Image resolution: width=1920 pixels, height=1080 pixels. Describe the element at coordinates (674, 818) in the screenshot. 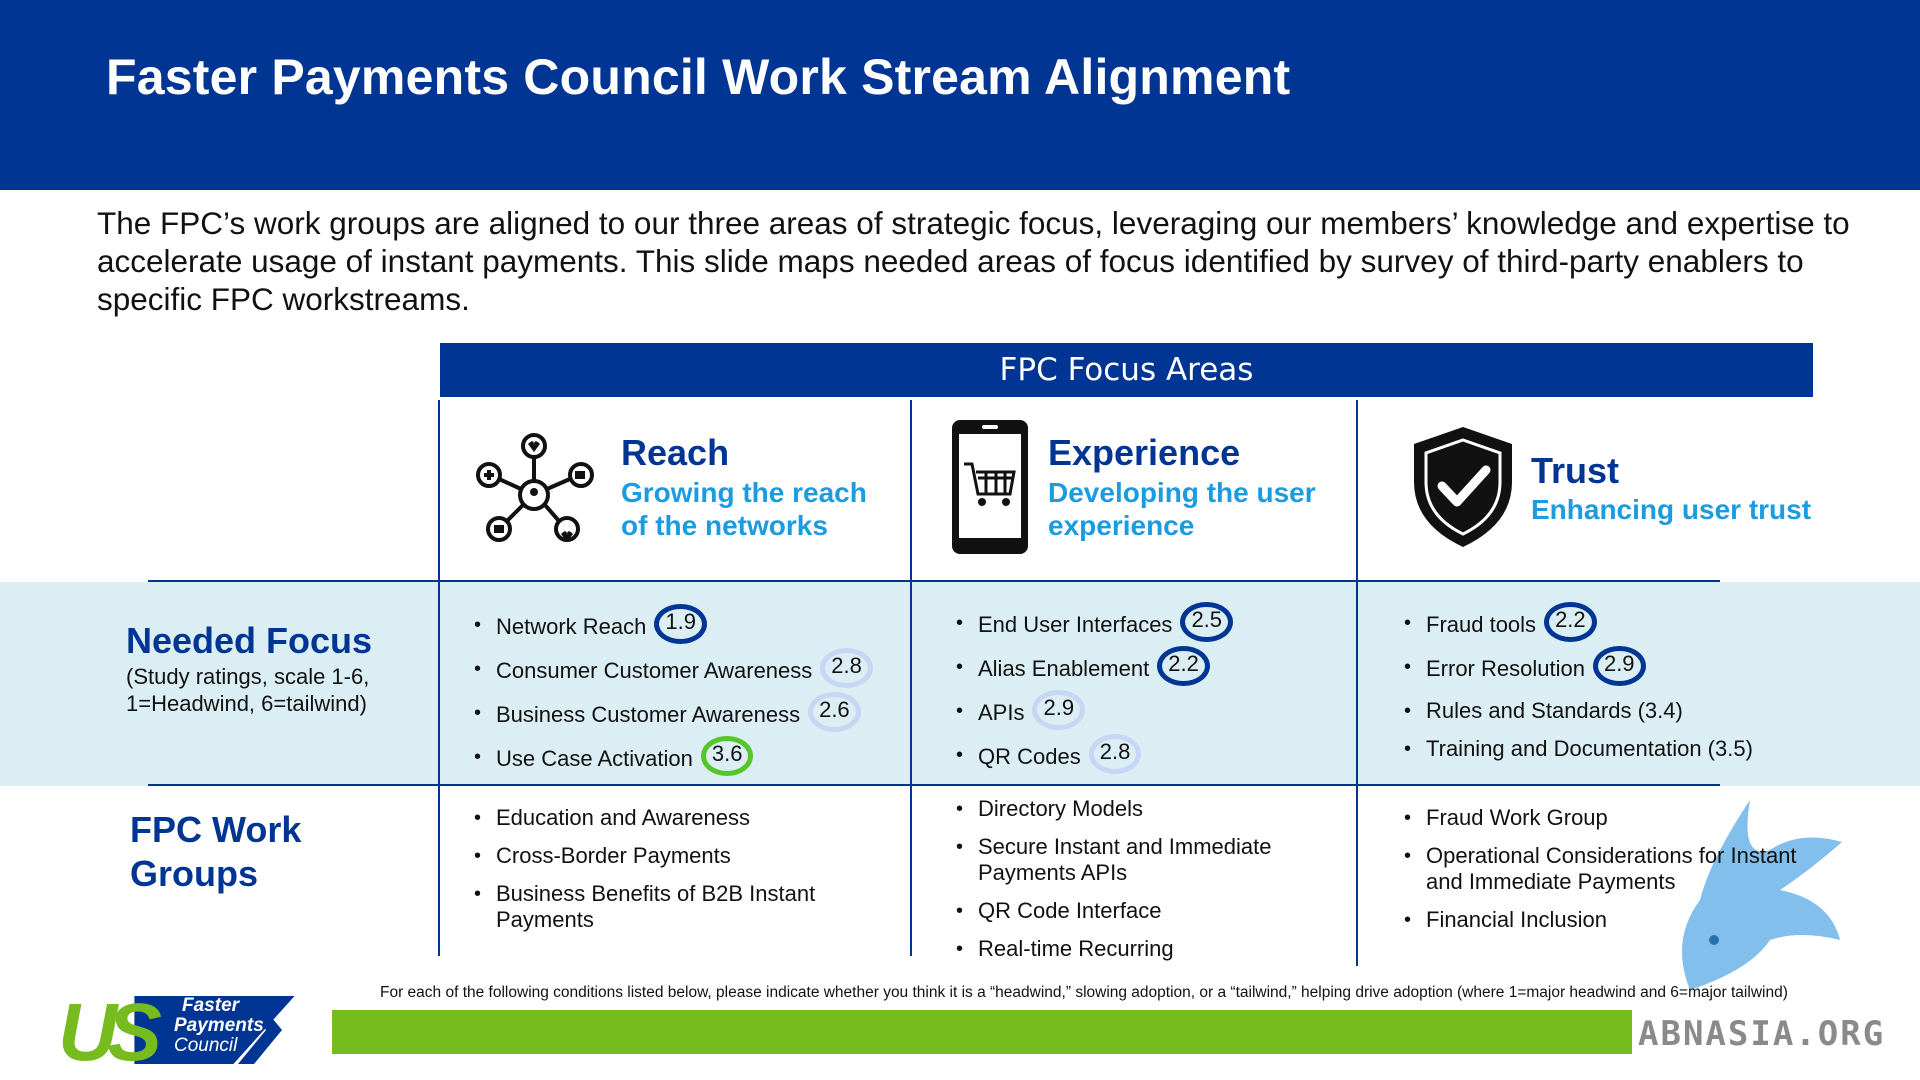

I see `list-item: Education and Awareness` at that location.